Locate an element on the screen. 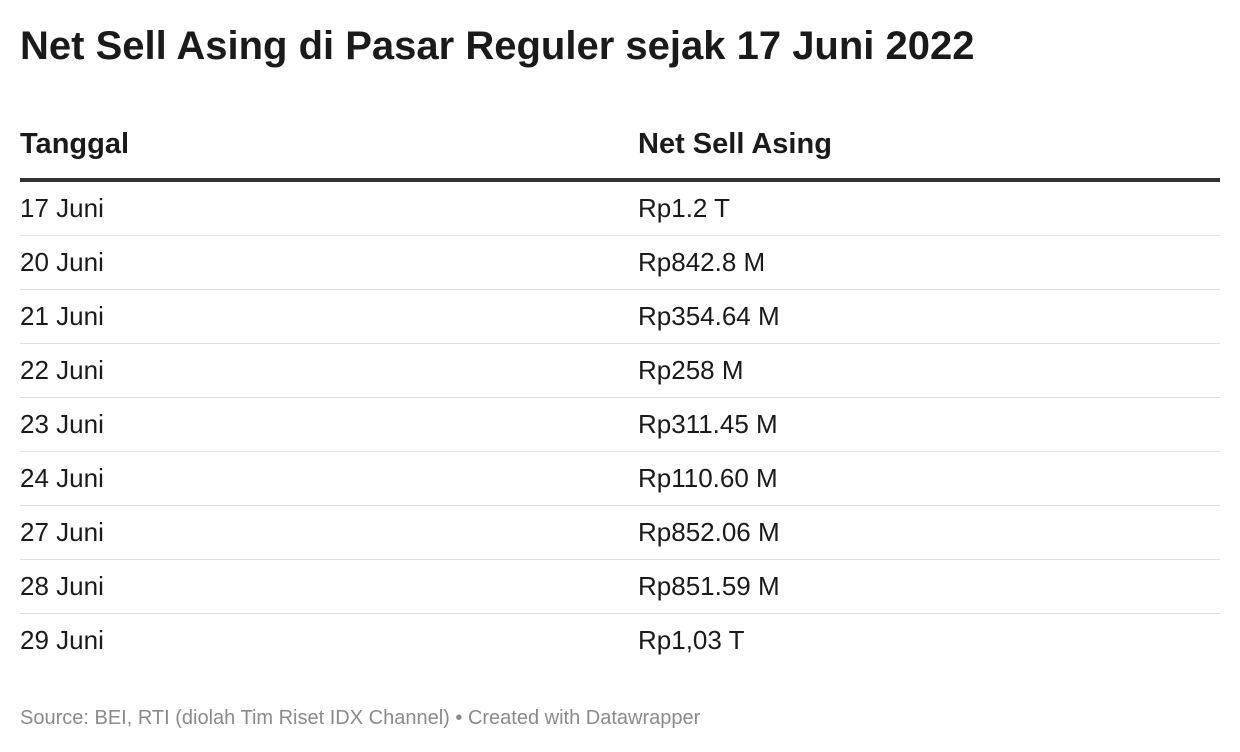  table-row: 27 Juni Rp852.06 M is located at coordinates (620, 533).